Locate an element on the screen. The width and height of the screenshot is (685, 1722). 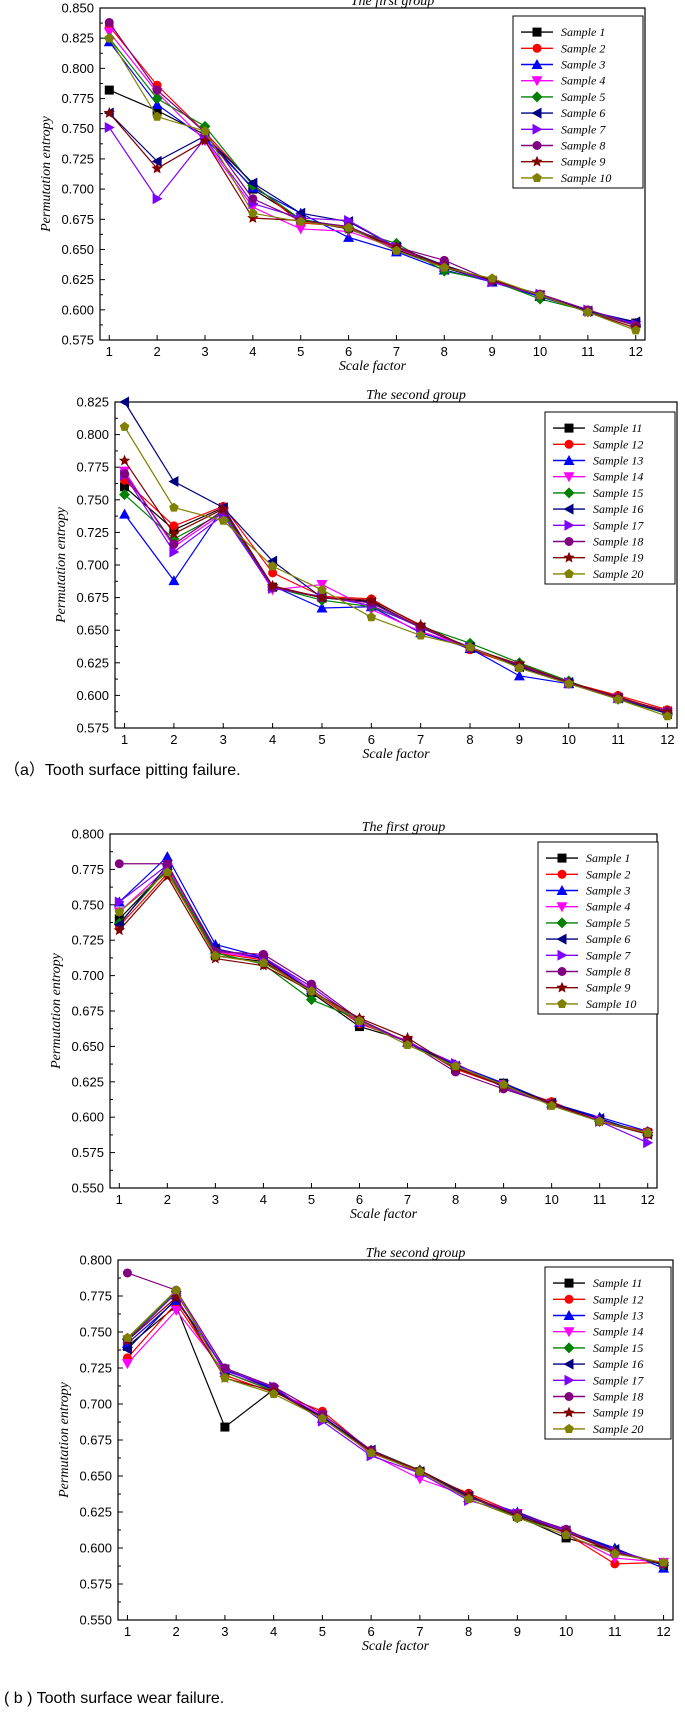
legend-entry: Sample 12 is located at coordinates (618, 1299).